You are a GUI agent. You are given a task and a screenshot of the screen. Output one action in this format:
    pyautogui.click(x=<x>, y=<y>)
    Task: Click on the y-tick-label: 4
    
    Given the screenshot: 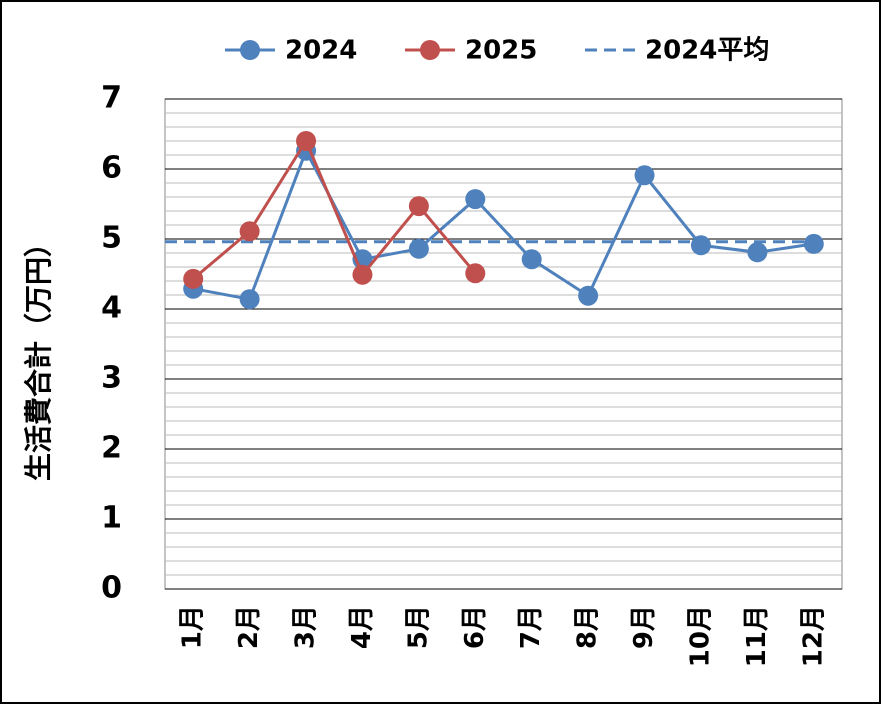 What is the action you would take?
    pyautogui.click(x=111, y=308)
    